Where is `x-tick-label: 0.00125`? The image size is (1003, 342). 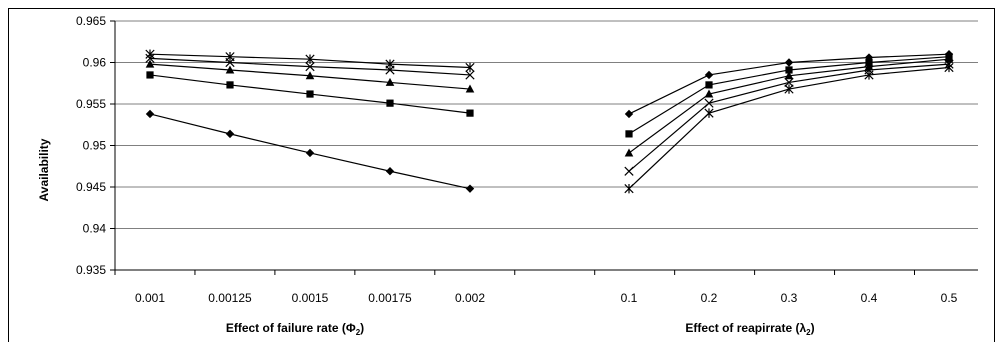 x-tick-label: 0.00125 is located at coordinates (230, 298).